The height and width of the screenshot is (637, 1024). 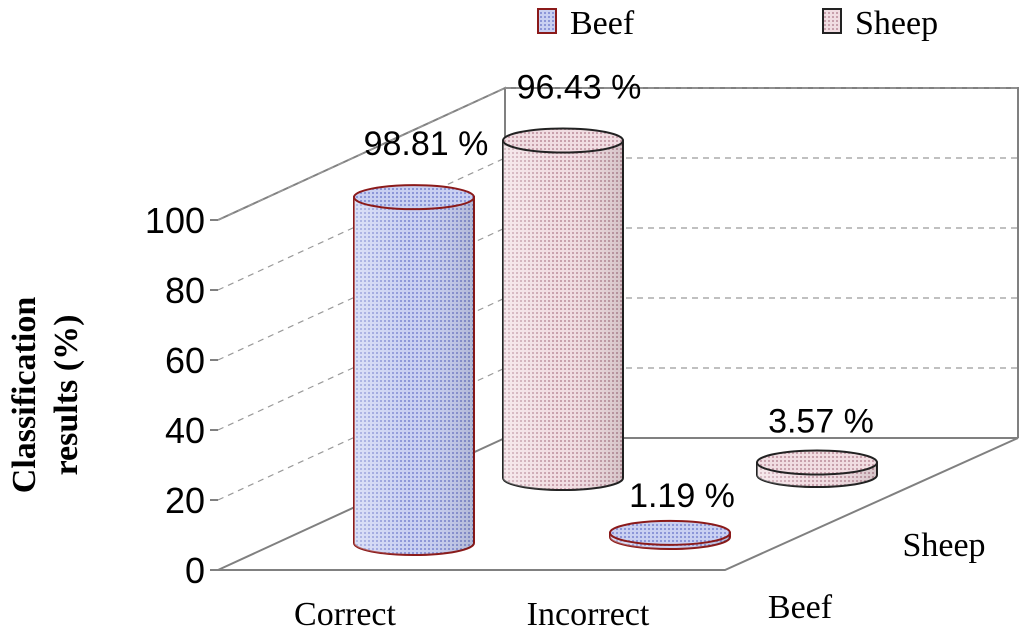 What do you see at coordinates (896, 23) in the screenshot?
I see `legend-label-sheep: Sheep` at bounding box center [896, 23].